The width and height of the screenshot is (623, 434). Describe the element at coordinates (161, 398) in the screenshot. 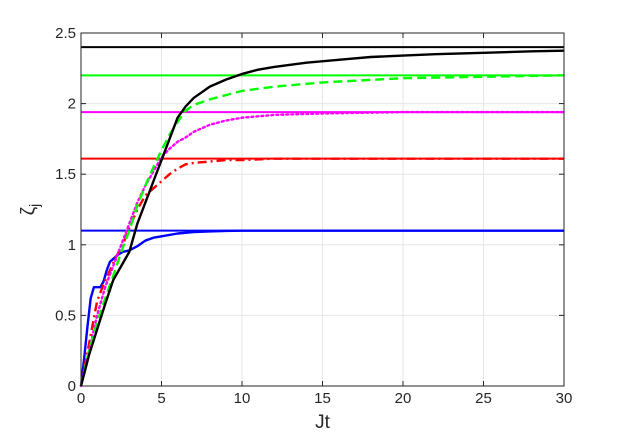

I see `x-tick-label: 5` at that location.